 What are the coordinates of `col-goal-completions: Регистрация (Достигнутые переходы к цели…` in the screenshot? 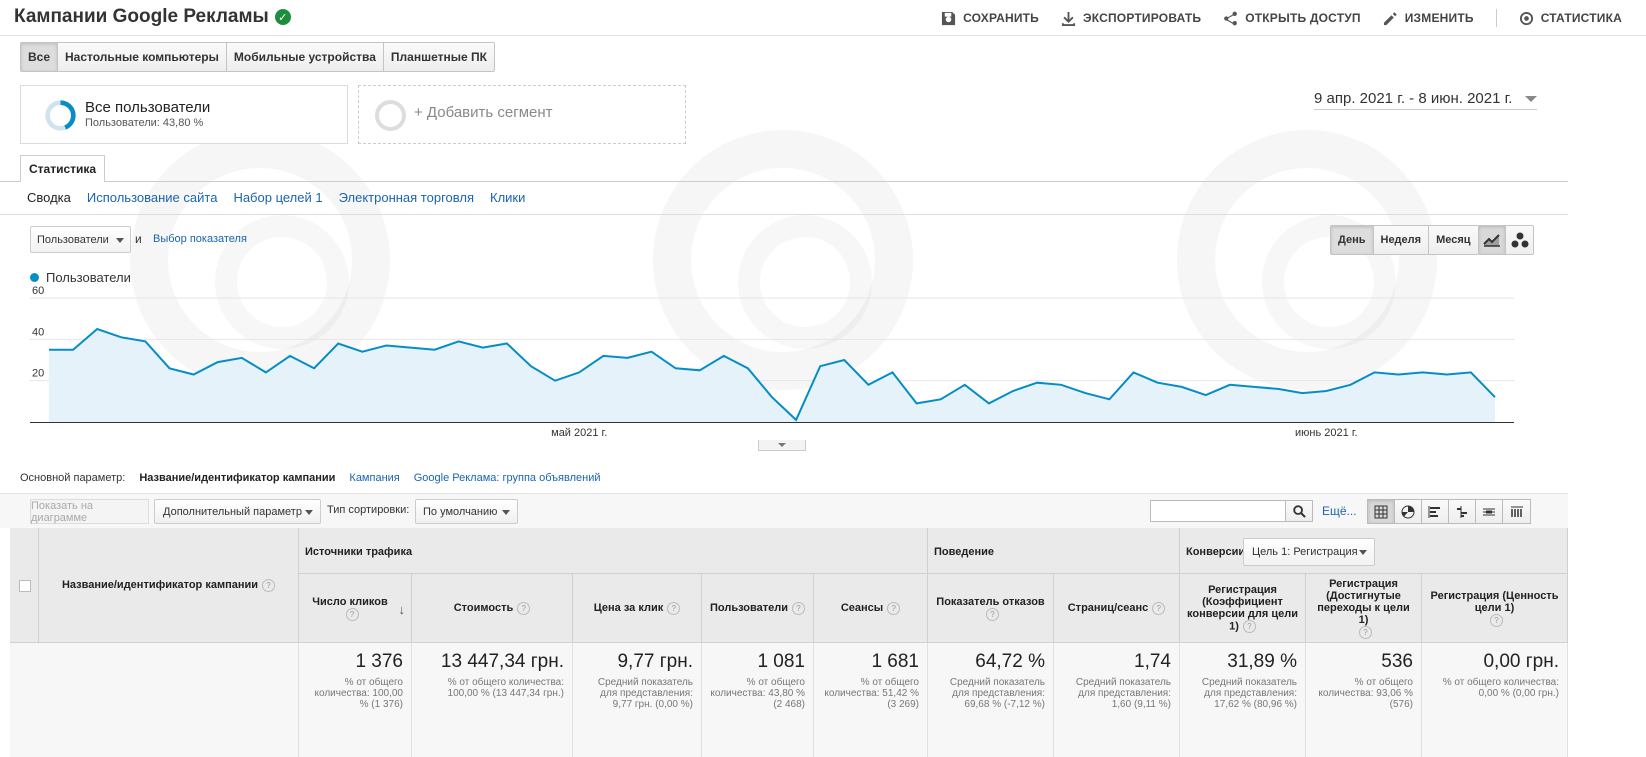 It's located at (1364, 608).